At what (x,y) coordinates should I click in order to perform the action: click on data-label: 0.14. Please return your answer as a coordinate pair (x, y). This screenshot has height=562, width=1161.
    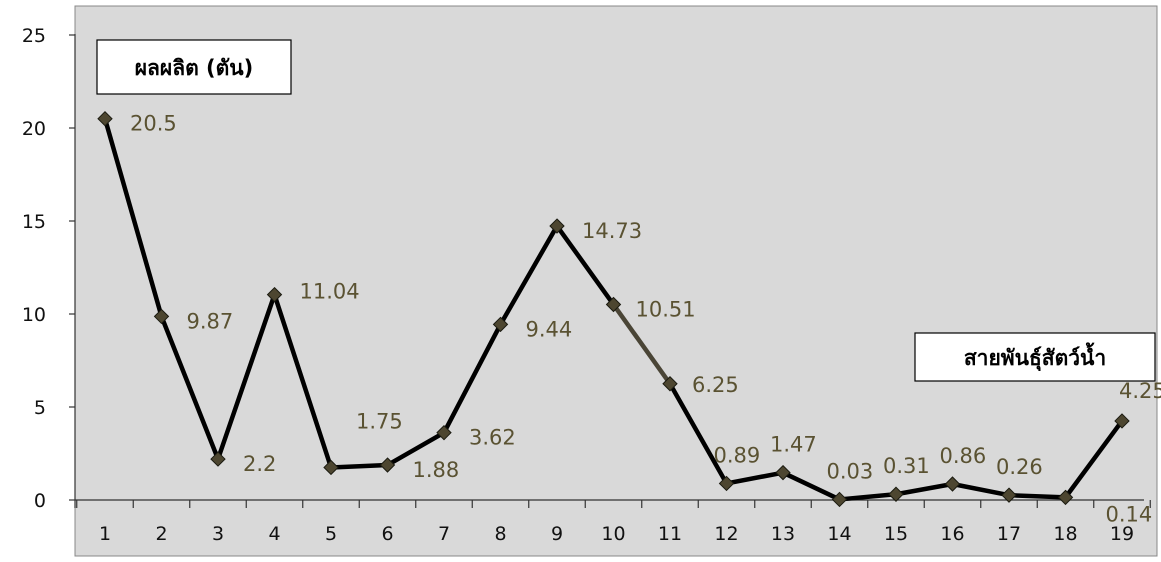
    Looking at the image, I should click on (1129, 514).